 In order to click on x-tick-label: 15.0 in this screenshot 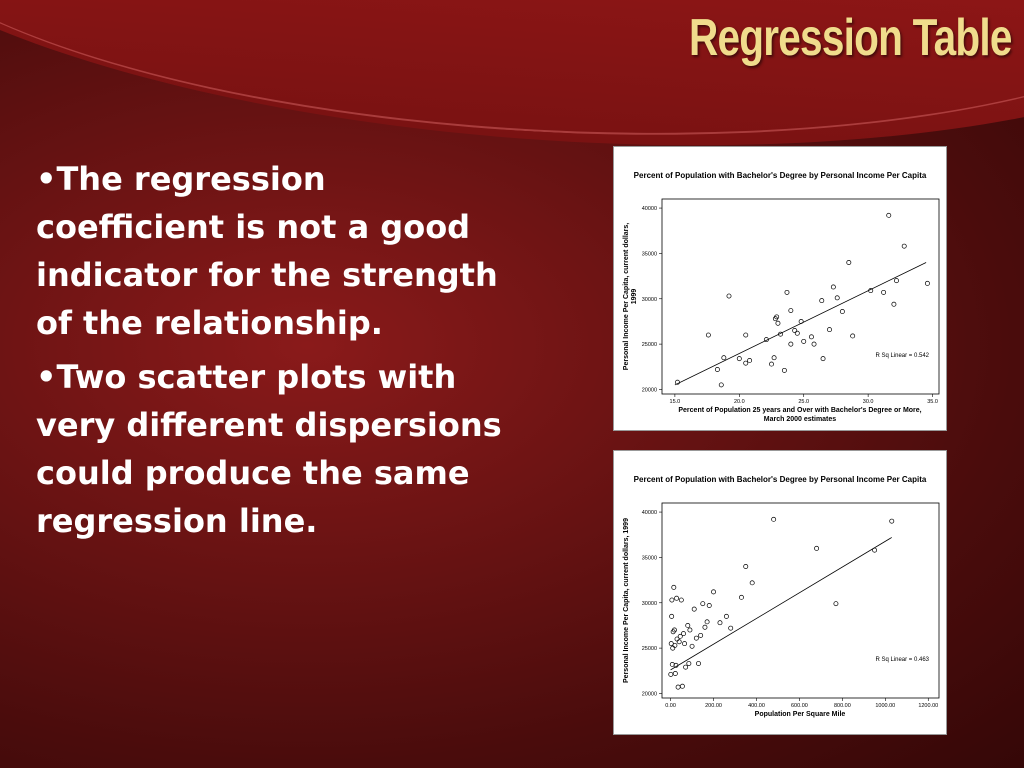, I will do `click(675, 402)`.